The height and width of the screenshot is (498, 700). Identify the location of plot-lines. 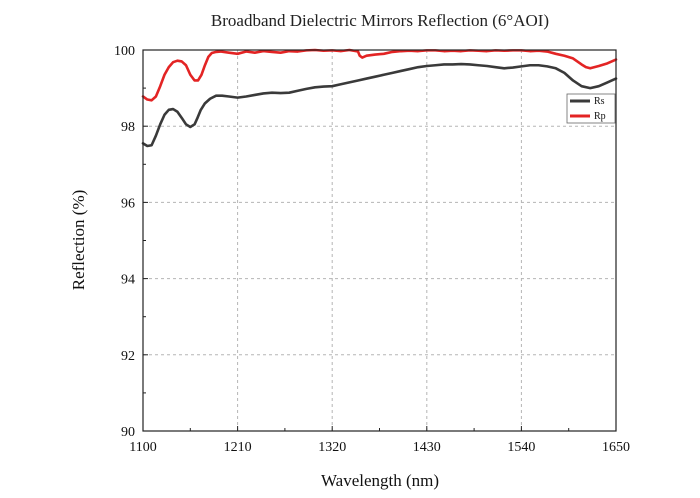
(379, 98).